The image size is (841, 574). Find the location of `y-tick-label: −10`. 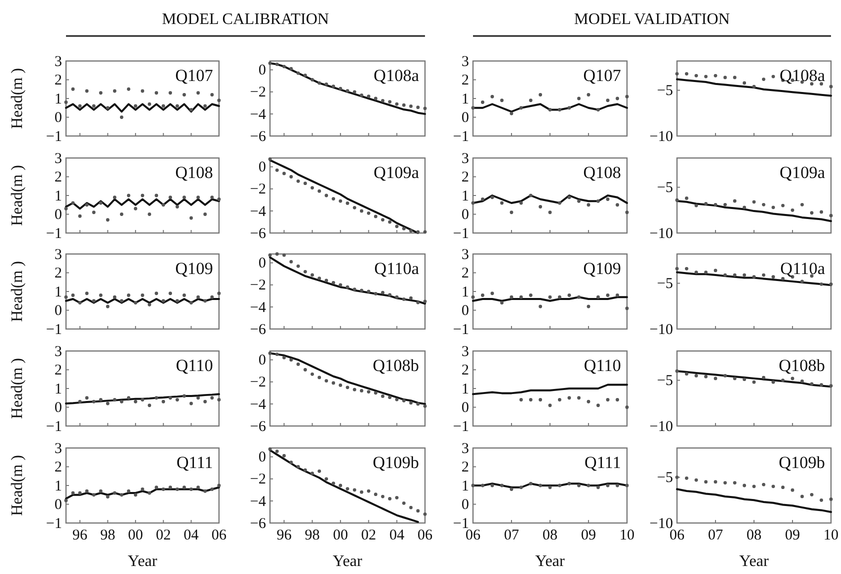

y-tick-label: −10 is located at coordinates (661, 136).